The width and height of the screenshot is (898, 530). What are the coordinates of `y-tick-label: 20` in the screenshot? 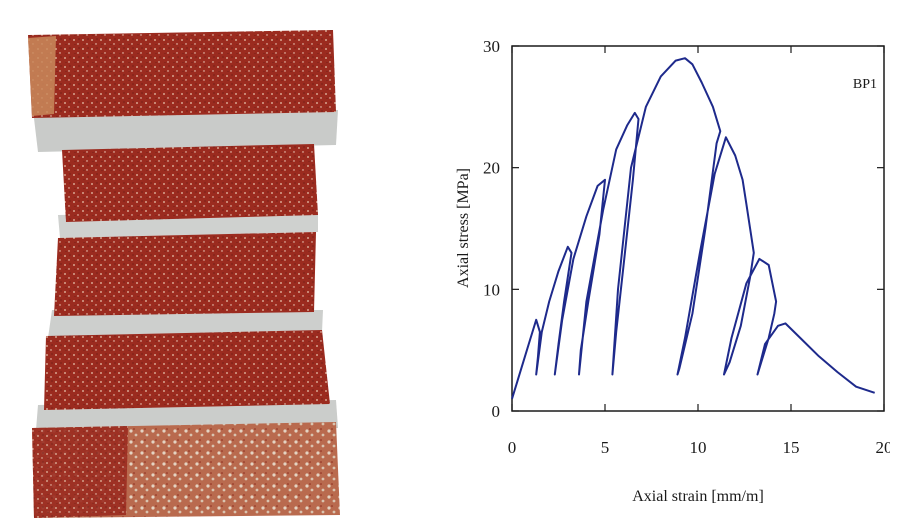 It's located at (491, 168).